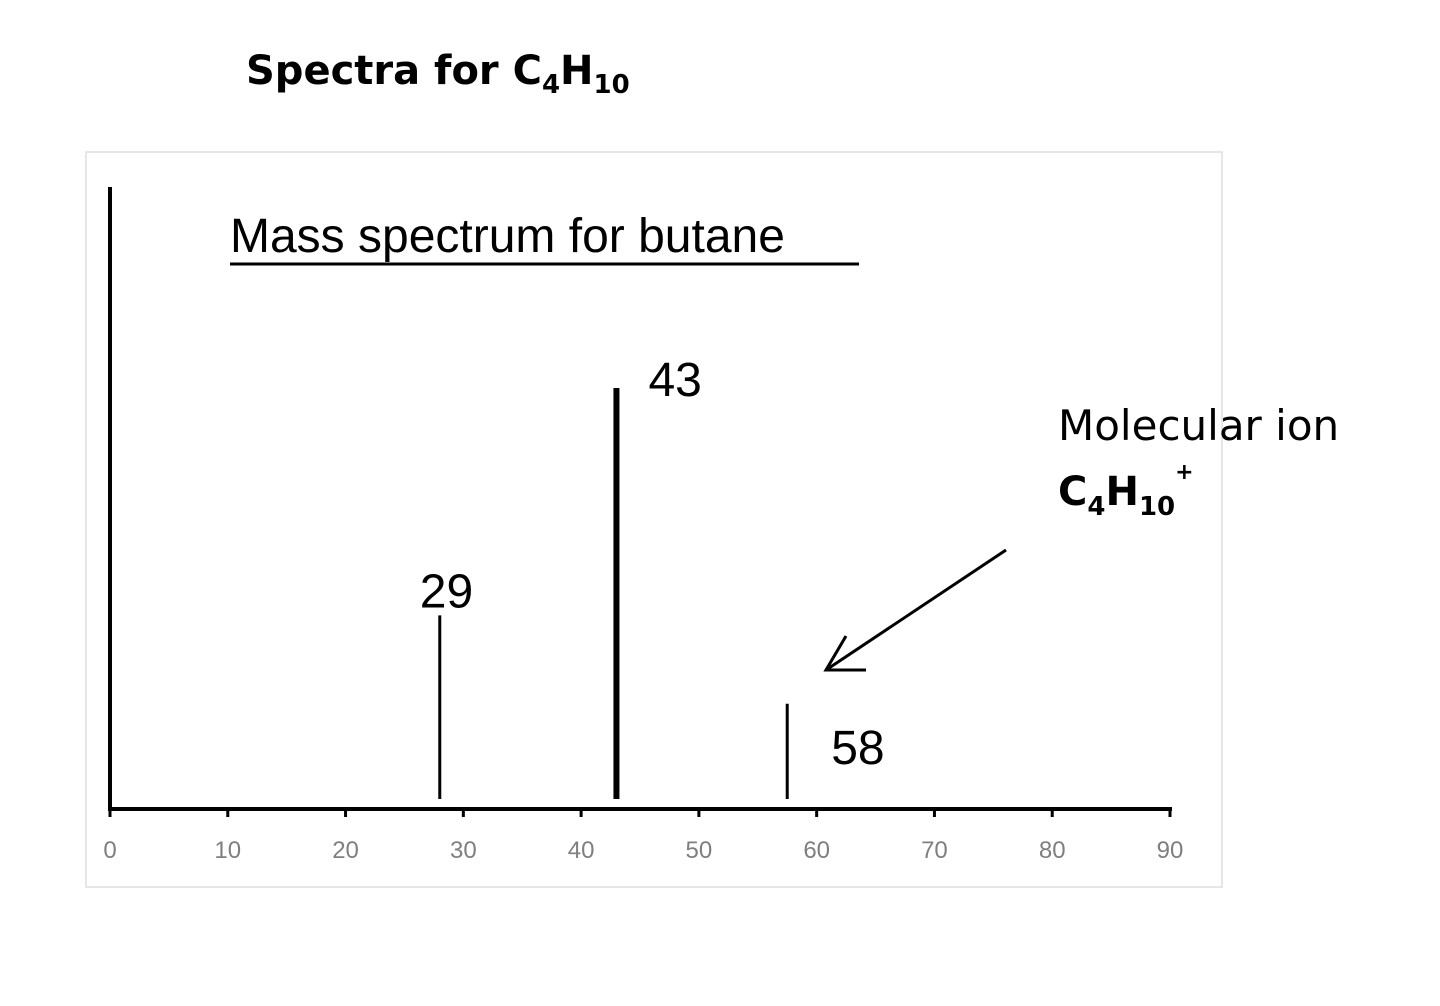 This screenshot has height=1006, width=1440. Describe the element at coordinates (857, 748) in the screenshot. I see `peak-label-58: 58` at that location.